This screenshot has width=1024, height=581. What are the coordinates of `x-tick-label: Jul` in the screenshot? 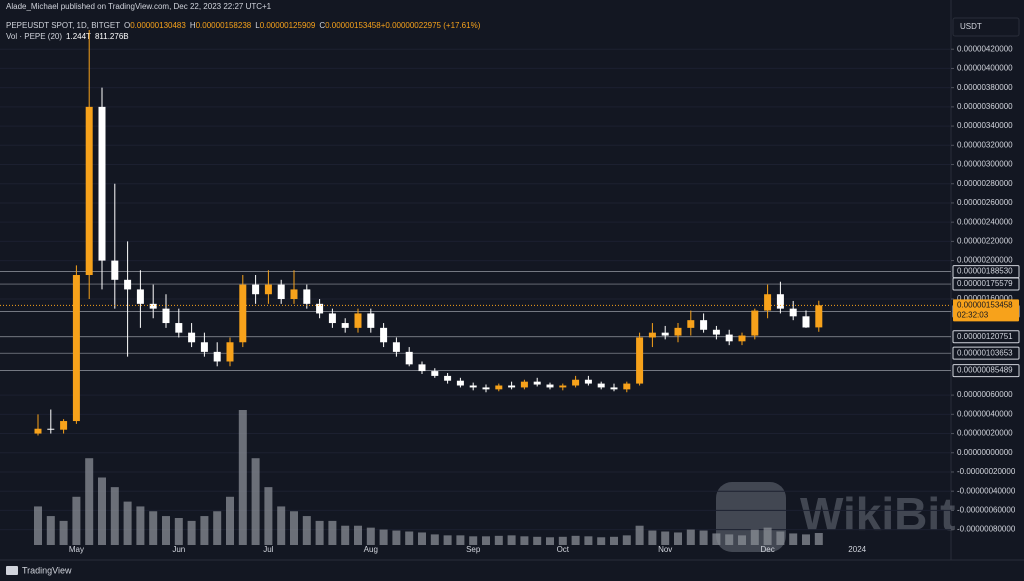 It's located at (268, 549).